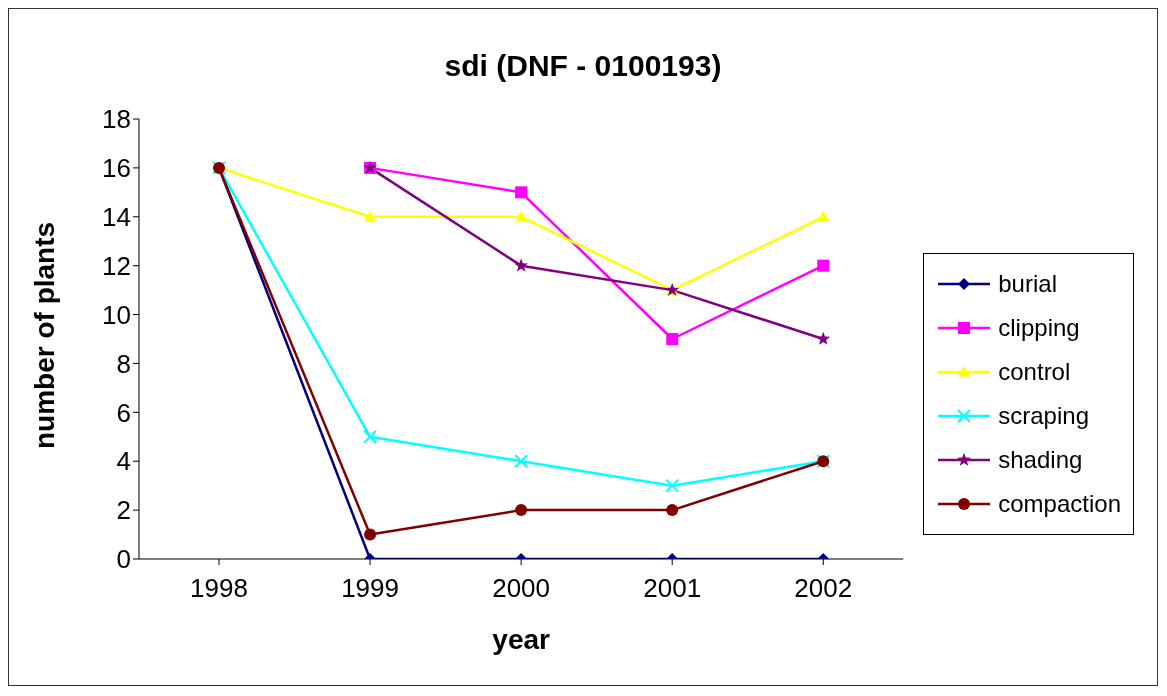 The height and width of the screenshot is (696, 1167). What do you see at coordinates (1059, 504) in the screenshot?
I see `legend-label: compaction` at bounding box center [1059, 504].